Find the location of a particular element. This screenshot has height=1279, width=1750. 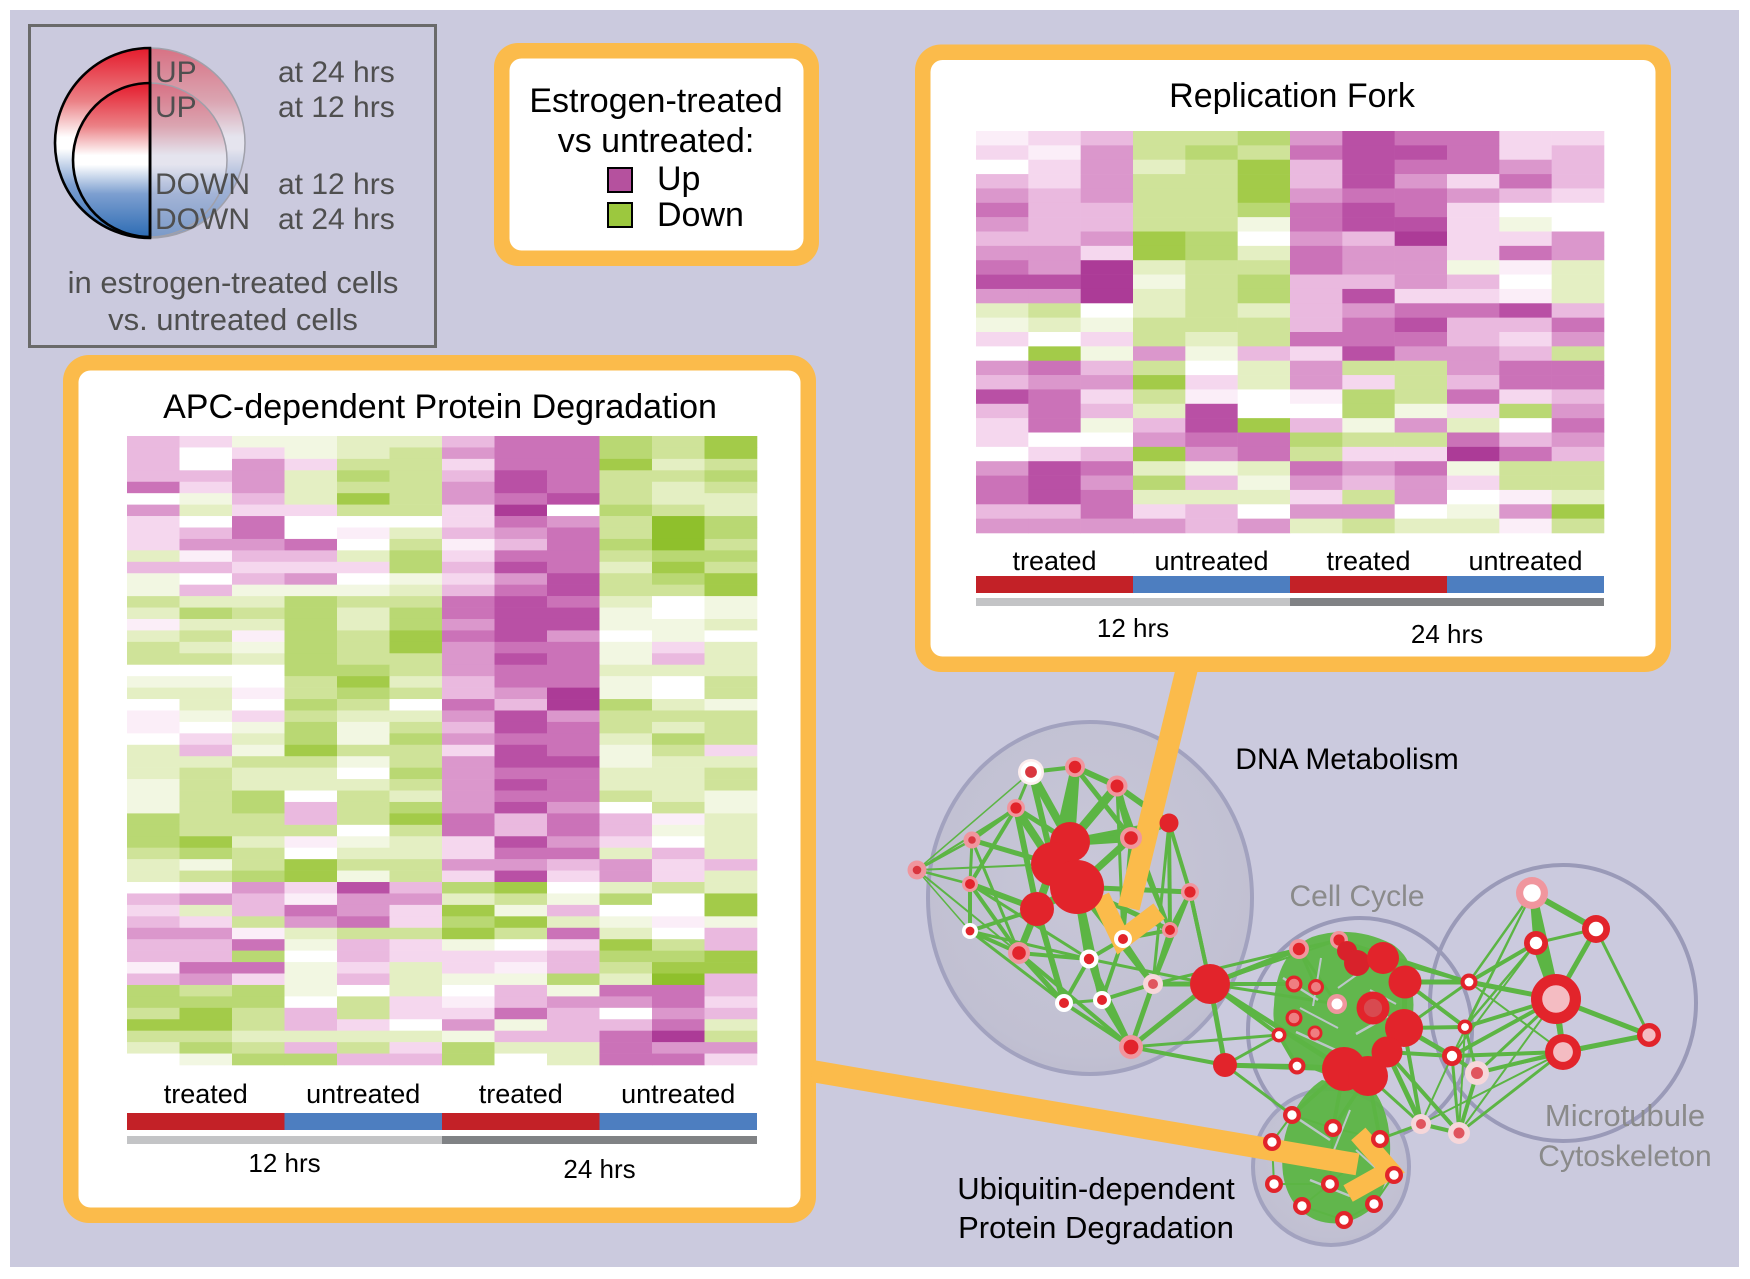

svg-text: Cell Cycle is located at coordinates (1356, 896).